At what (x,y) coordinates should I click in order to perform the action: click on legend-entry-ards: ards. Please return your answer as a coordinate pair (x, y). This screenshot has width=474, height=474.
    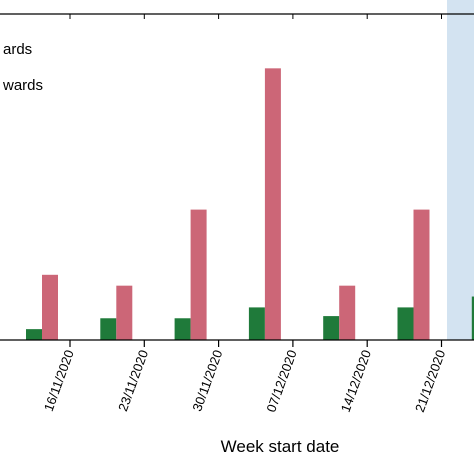
    Looking at the image, I should click on (17, 49).